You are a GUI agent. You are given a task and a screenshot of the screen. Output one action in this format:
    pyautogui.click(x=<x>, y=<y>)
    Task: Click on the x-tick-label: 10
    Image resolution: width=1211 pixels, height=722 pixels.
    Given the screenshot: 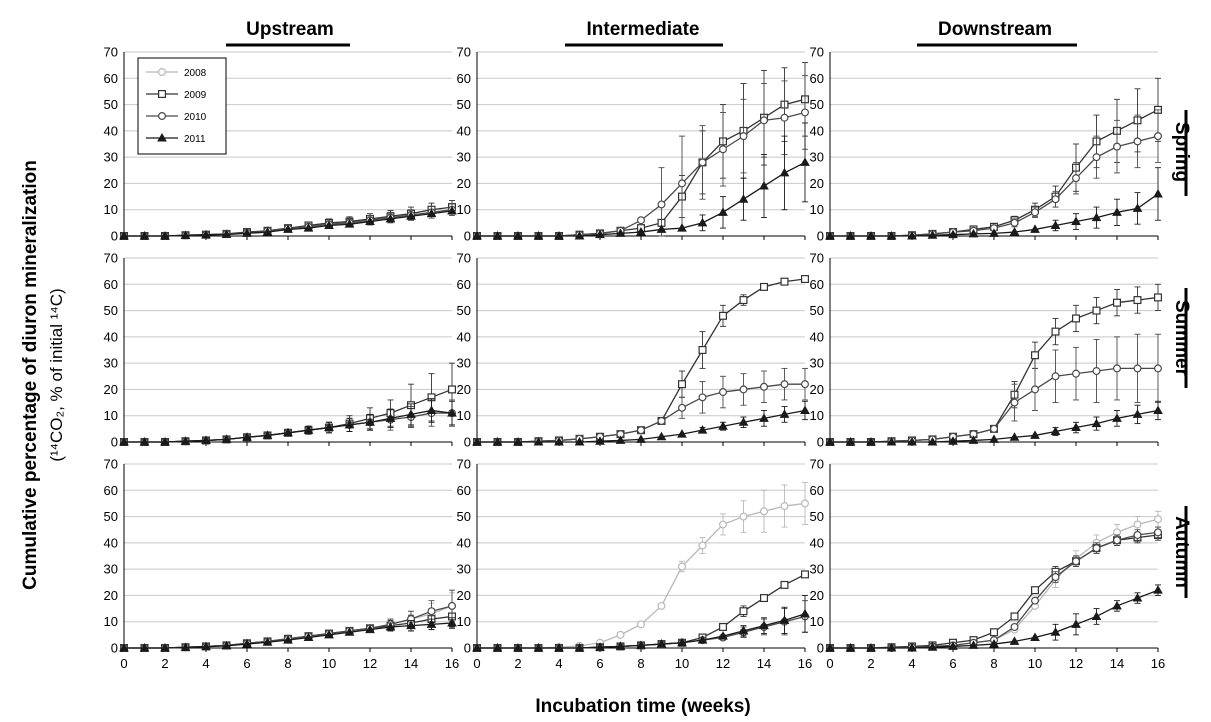 What is the action you would take?
    pyautogui.click(x=329, y=663)
    